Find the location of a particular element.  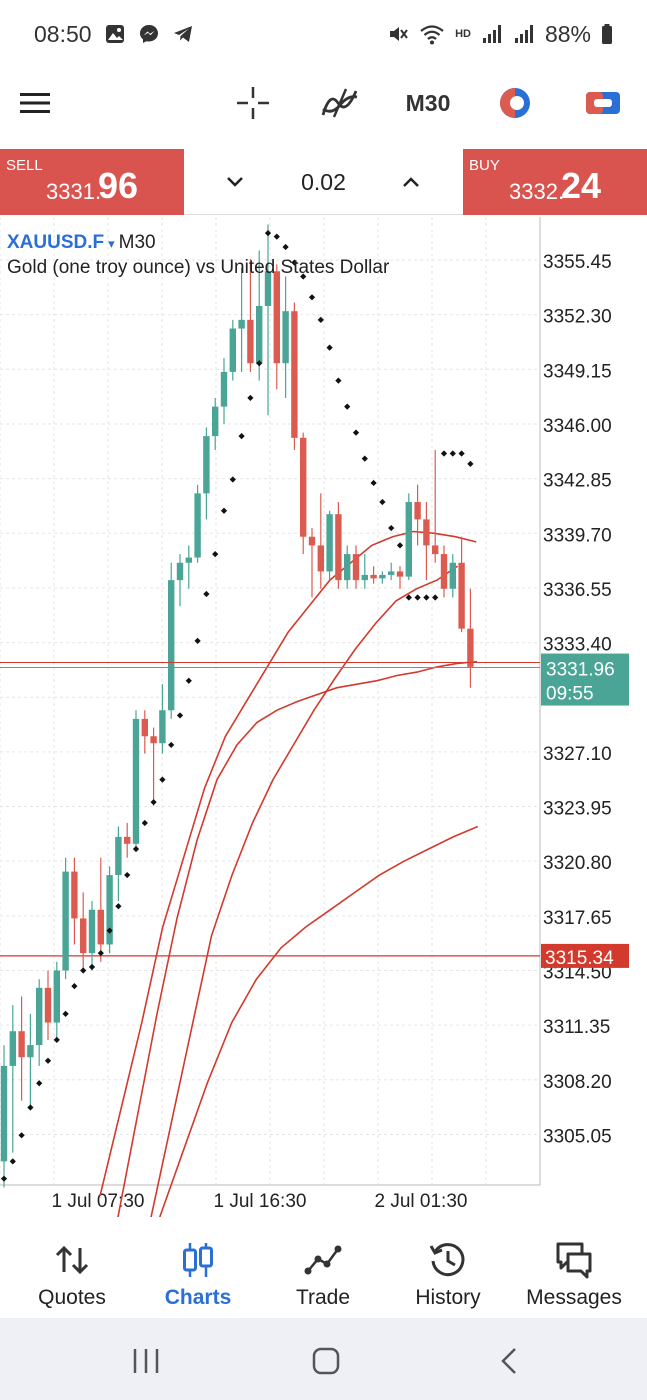

nav-label: Quotes is located at coordinates (72, 1297).